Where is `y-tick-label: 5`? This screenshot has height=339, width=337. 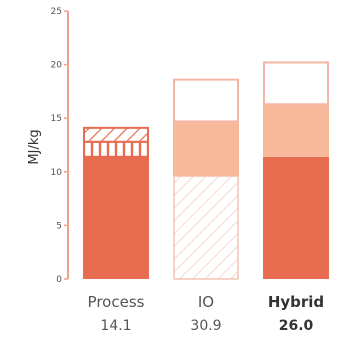 y-tick-label: 5 is located at coordinates (59, 226).